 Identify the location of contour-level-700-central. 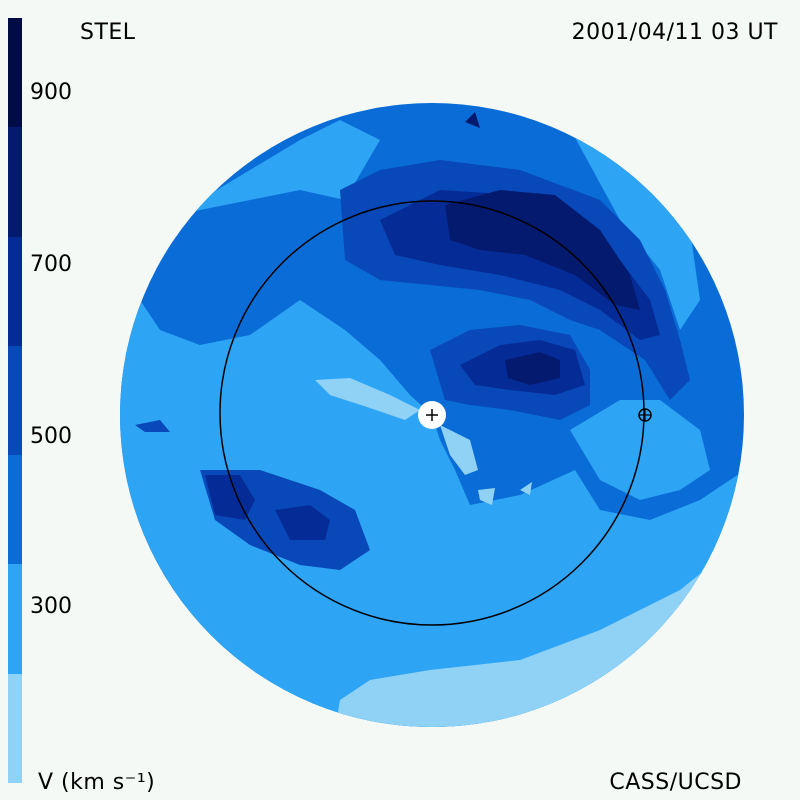
(532, 368).